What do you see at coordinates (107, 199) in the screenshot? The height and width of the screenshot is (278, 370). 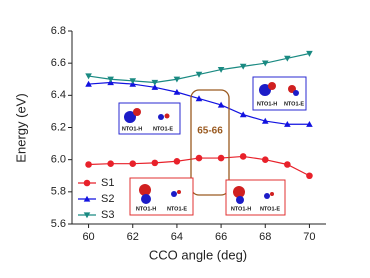 I see `legend-label: S2` at bounding box center [107, 199].